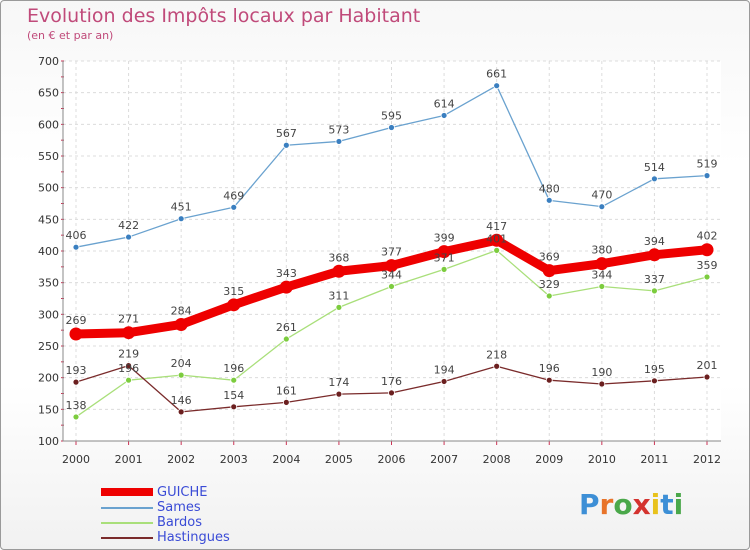 The height and width of the screenshot is (550, 750). Describe the element at coordinates (338, 295) in the screenshot. I see `data-label-bardos: 311` at that location.